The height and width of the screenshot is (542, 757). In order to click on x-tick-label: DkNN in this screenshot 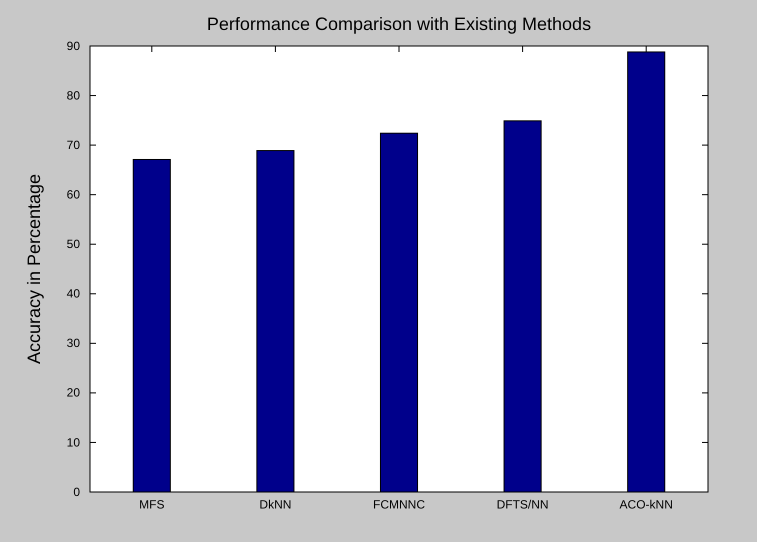, I will do `click(275, 505)`.